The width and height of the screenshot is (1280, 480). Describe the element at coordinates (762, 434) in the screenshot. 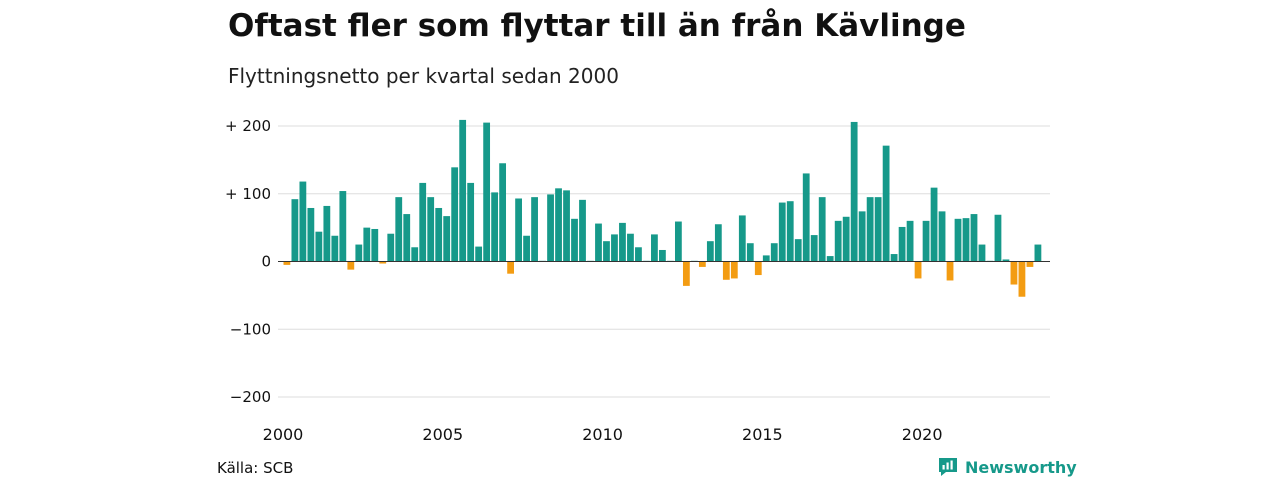

I see `x-tick-label: 2015` at that location.